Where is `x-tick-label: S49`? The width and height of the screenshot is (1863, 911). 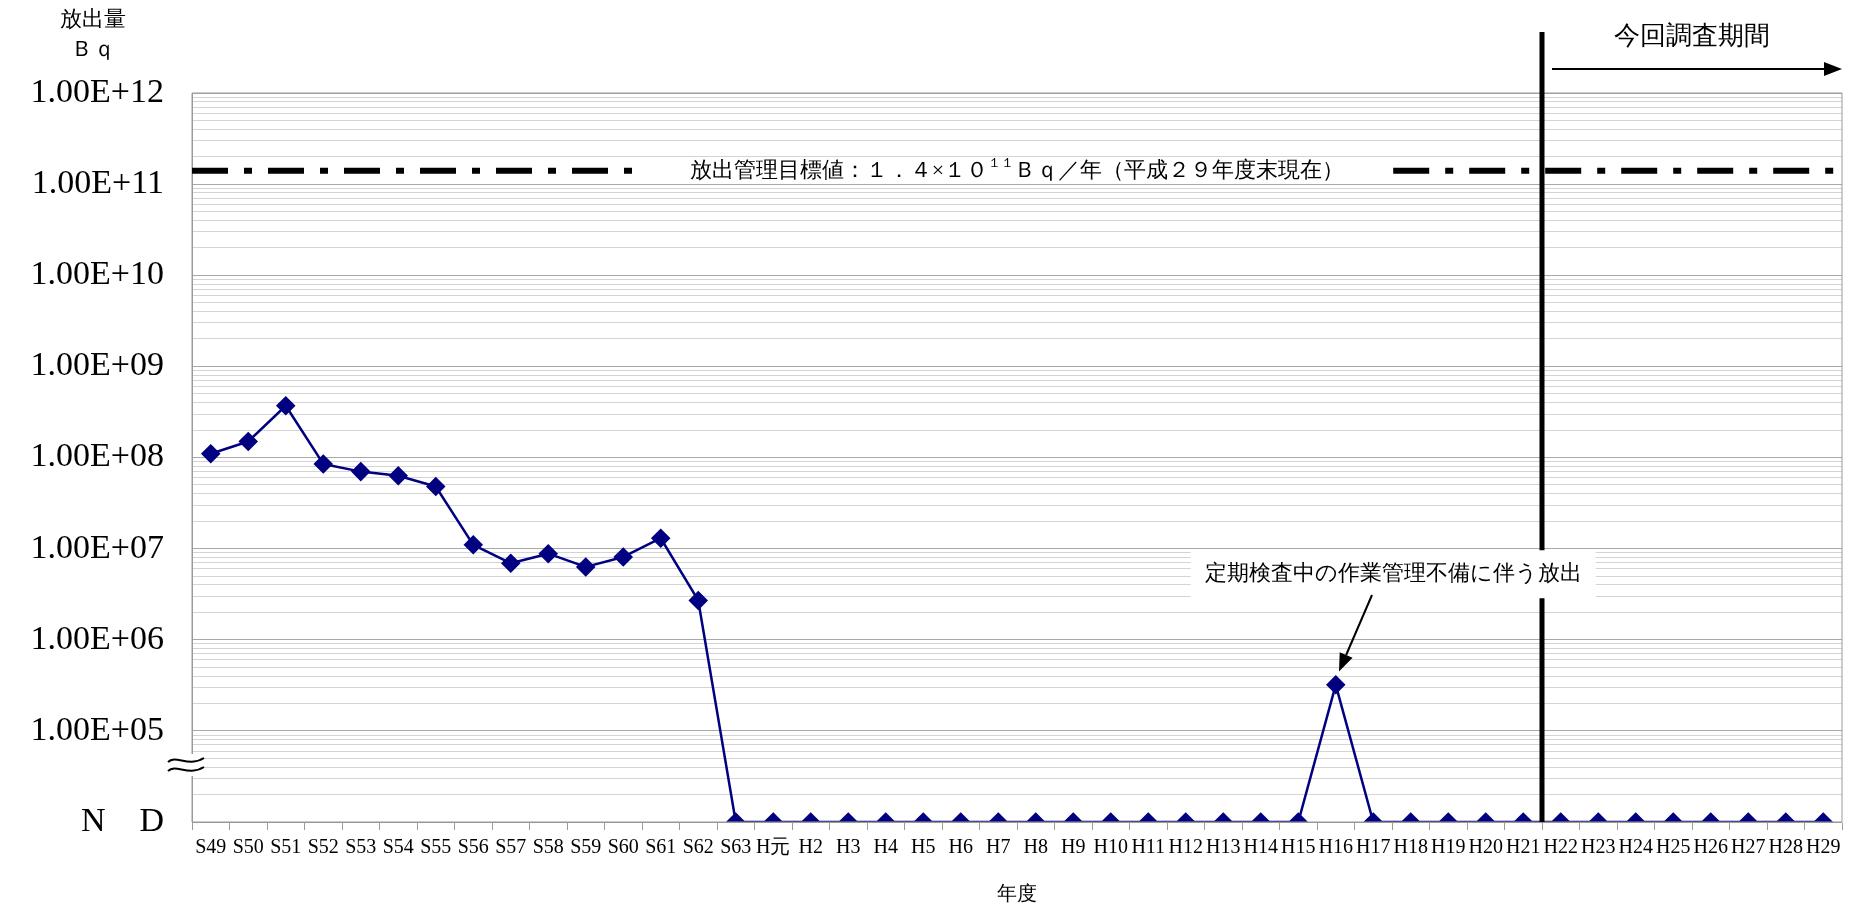
x-tick-label: S49 is located at coordinates (211, 846).